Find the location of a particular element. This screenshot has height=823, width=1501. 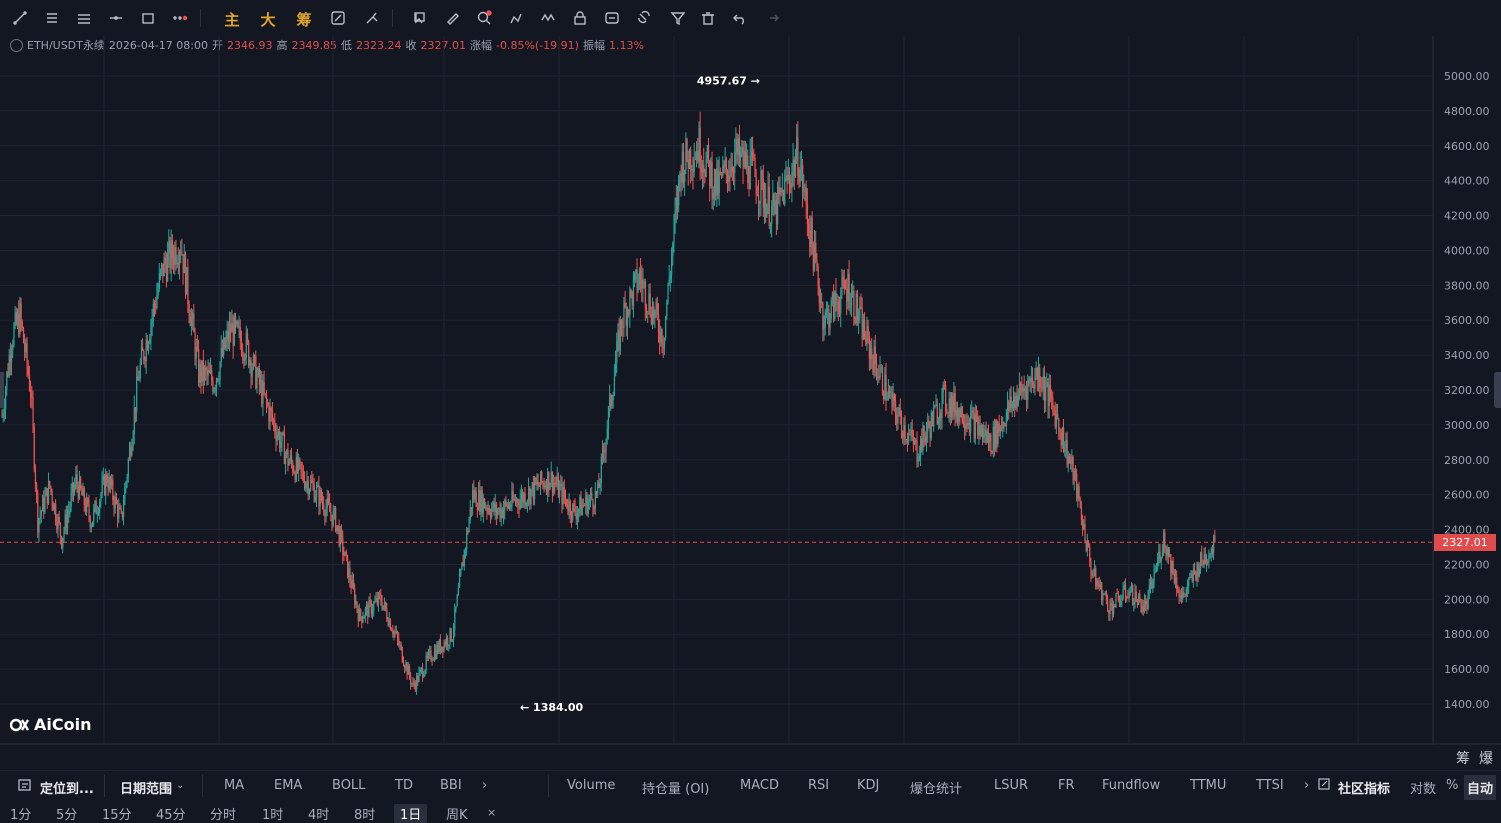

marker-icon is located at coordinates (516, 18).